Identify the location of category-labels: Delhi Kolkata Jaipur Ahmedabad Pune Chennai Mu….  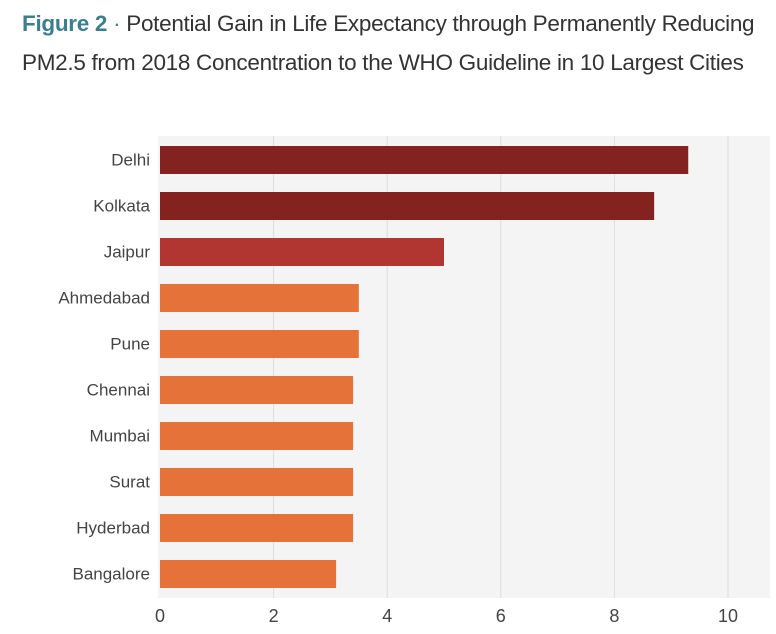
(104, 367).